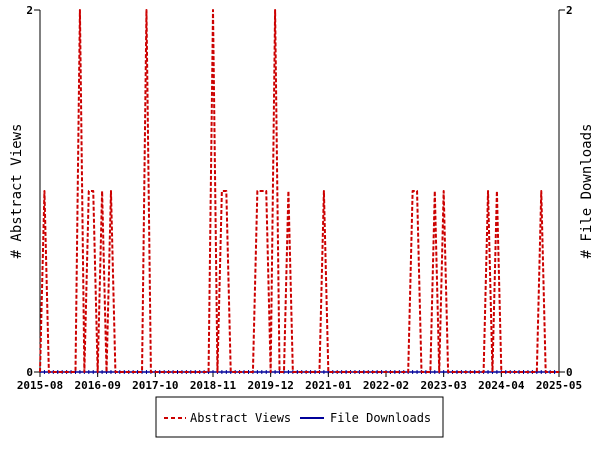  I want to click on x-tick-label: 2015-08, so click(40, 385).